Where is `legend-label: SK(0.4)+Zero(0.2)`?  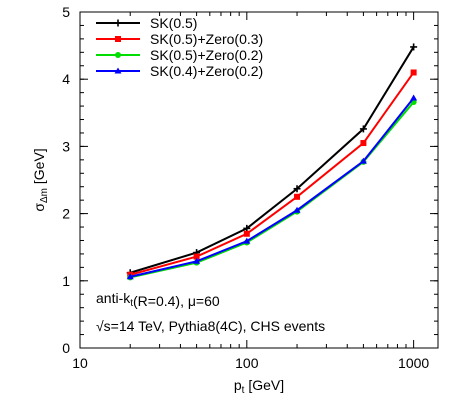 legend-label: SK(0.4)+Zero(0.2) is located at coordinates (206, 71).